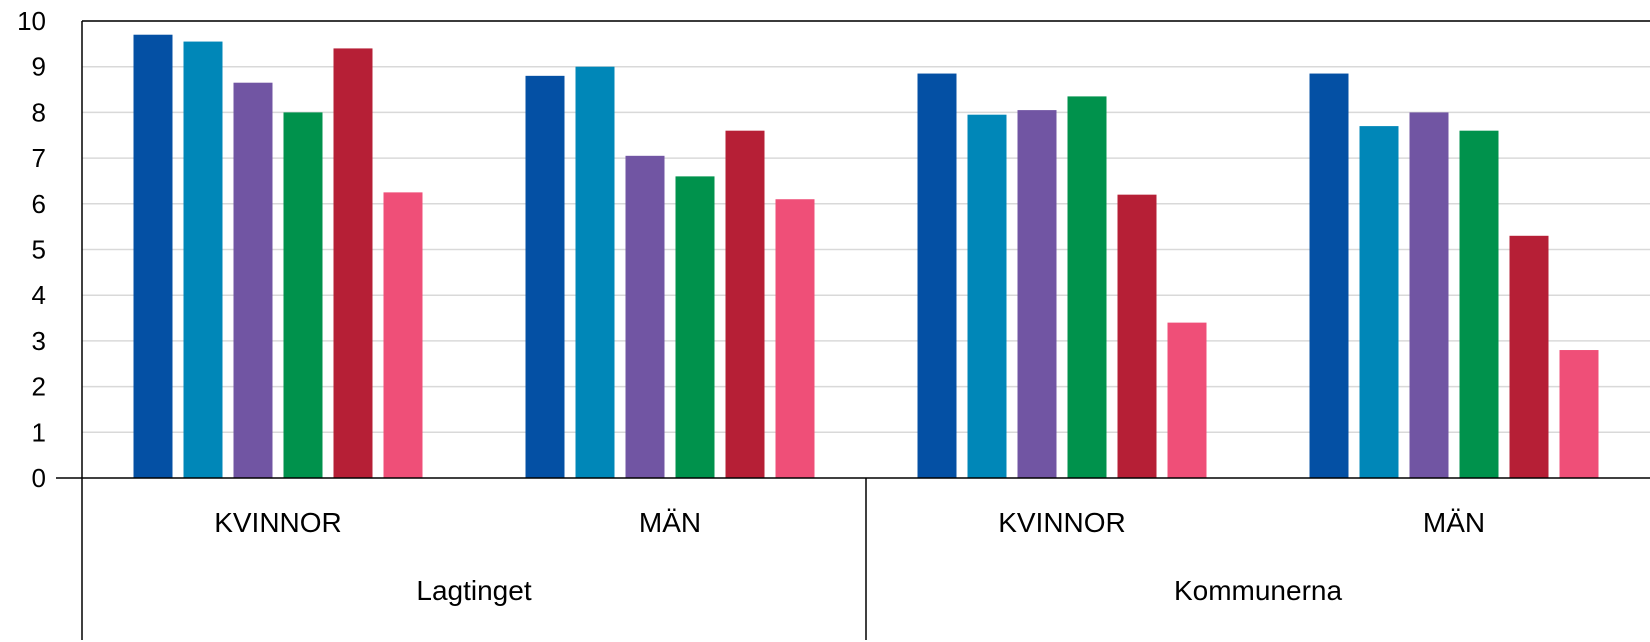 The height and width of the screenshot is (642, 1650). Describe the element at coordinates (987, 296) in the screenshot. I see `bar-kommunerna-0-s1` at that location.